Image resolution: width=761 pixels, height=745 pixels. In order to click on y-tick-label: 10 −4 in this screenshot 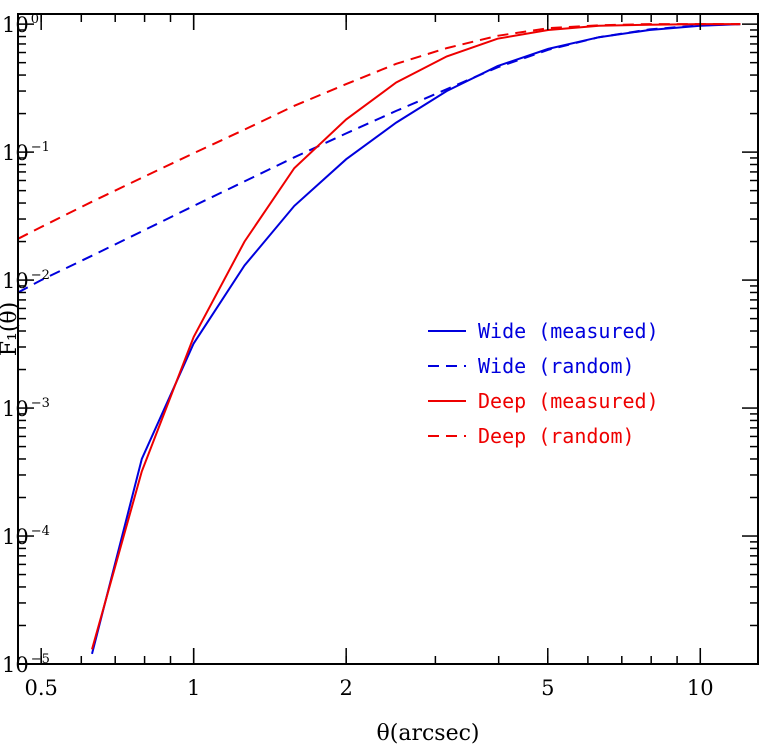, I will do `click(26, 536)`.